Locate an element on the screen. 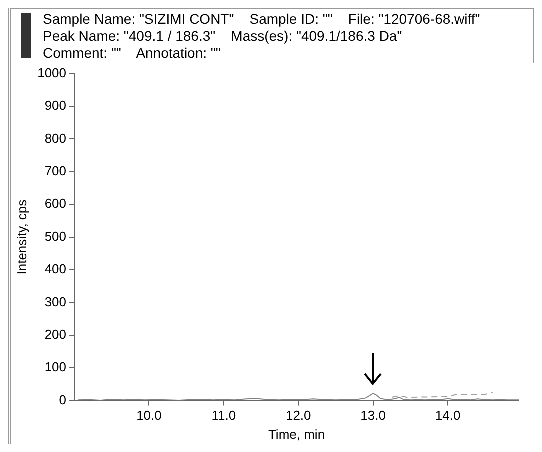  x-tick-label: 10.0 is located at coordinates (149, 416).